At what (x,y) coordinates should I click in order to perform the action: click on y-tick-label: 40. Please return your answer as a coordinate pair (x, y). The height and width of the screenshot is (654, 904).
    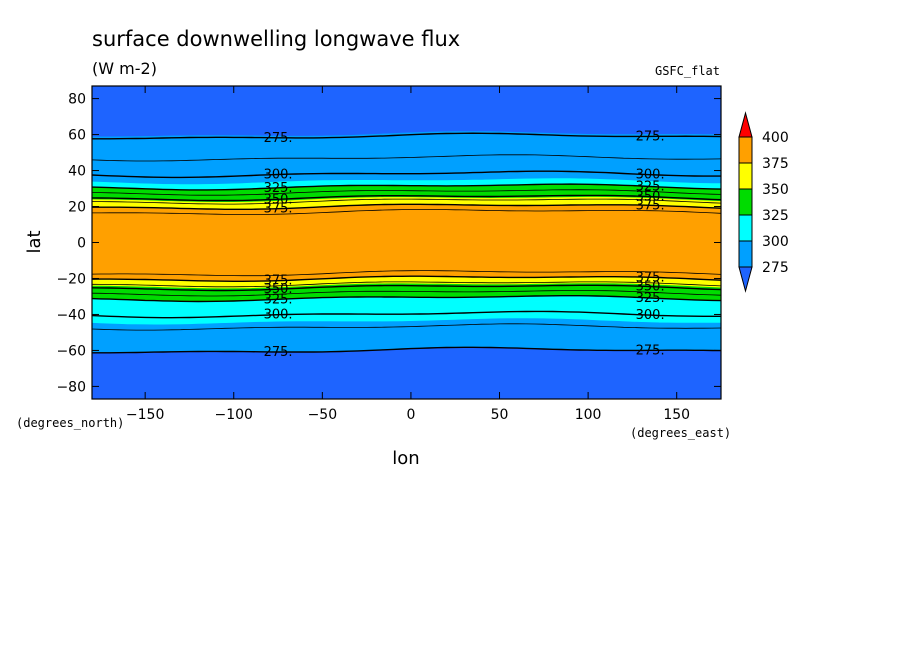
    Looking at the image, I should click on (77, 172).